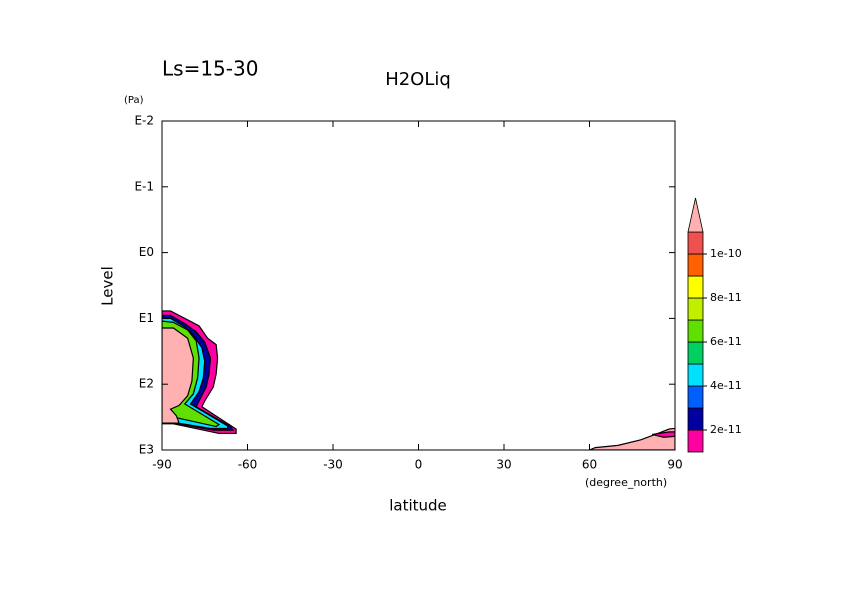 The height and width of the screenshot is (595, 842). What do you see at coordinates (674, 465) in the screenshot?
I see `x-tick-label: 90` at bounding box center [674, 465].